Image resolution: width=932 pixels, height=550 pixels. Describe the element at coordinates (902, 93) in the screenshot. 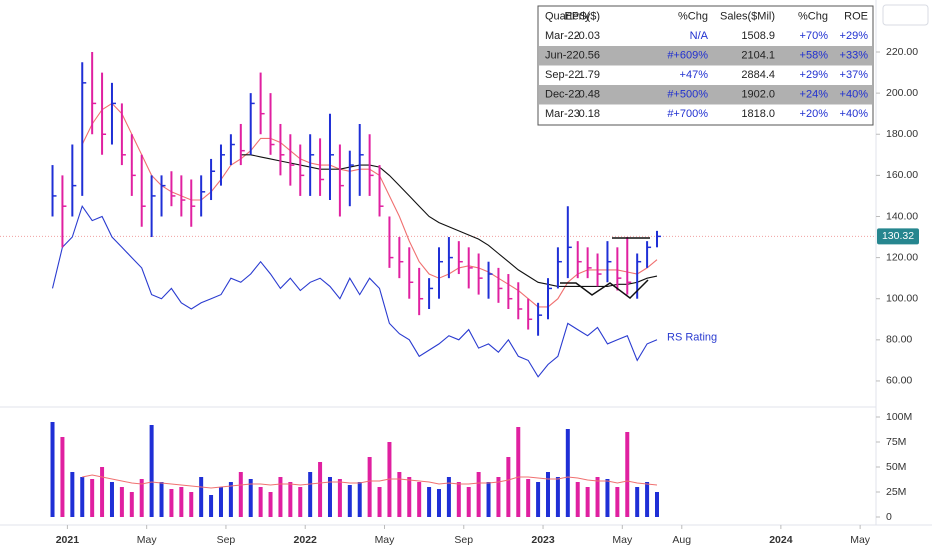

I see `y-tick-label: 200.00` at that location.